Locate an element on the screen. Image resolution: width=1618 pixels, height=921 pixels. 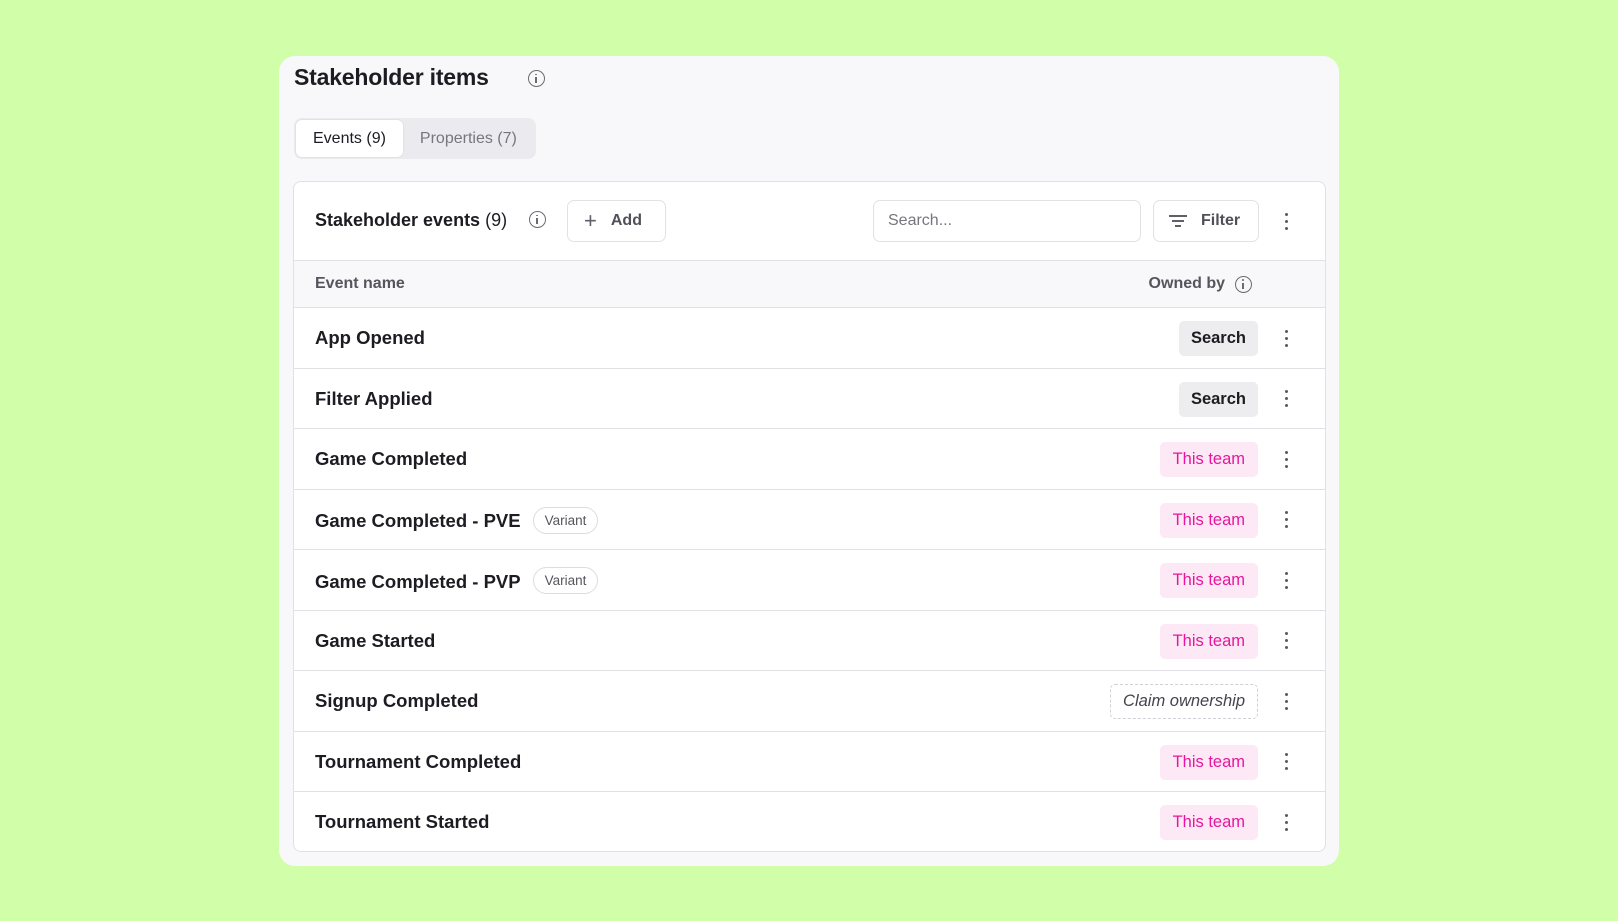
table-row: Tournament Completed This team is located at coordinates (809, 762).